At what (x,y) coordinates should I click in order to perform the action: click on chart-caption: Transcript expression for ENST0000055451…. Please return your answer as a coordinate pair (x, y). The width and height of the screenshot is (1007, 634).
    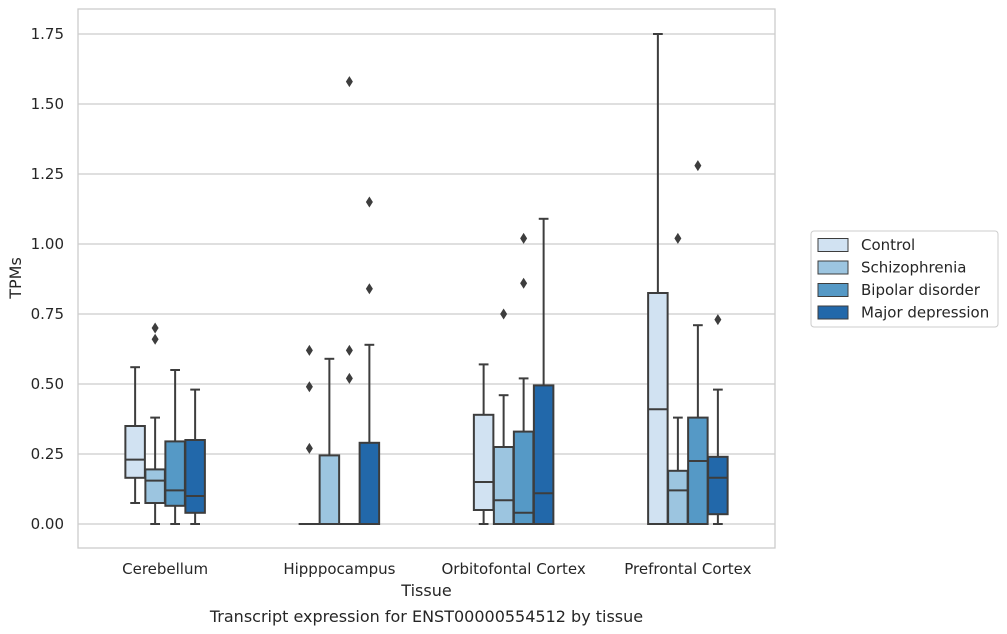
    Looking at the image, I should click on (426, 616).